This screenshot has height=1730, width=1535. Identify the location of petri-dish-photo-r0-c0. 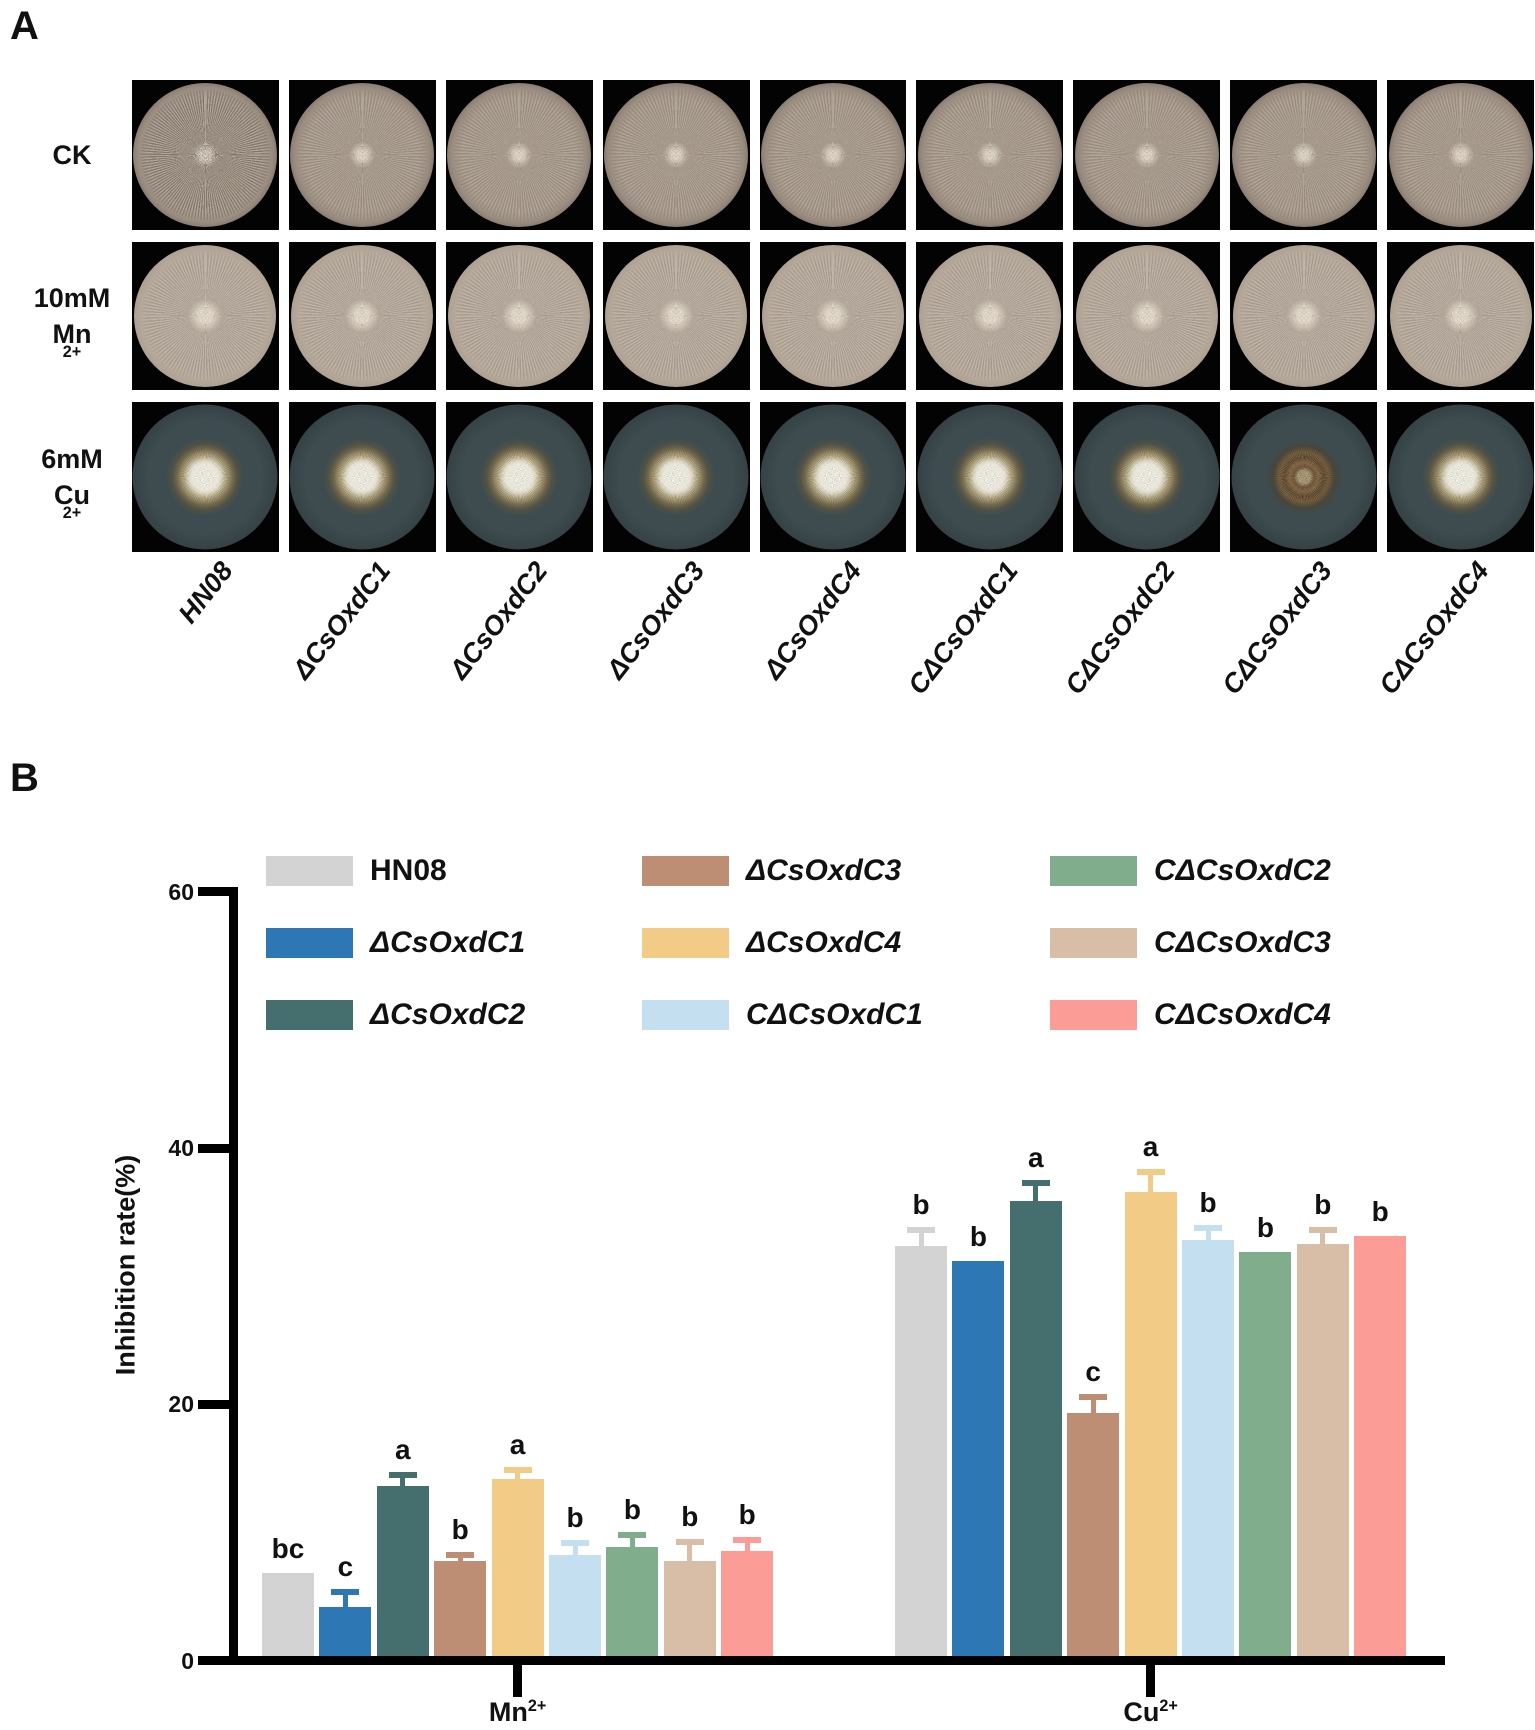
(205, 155).